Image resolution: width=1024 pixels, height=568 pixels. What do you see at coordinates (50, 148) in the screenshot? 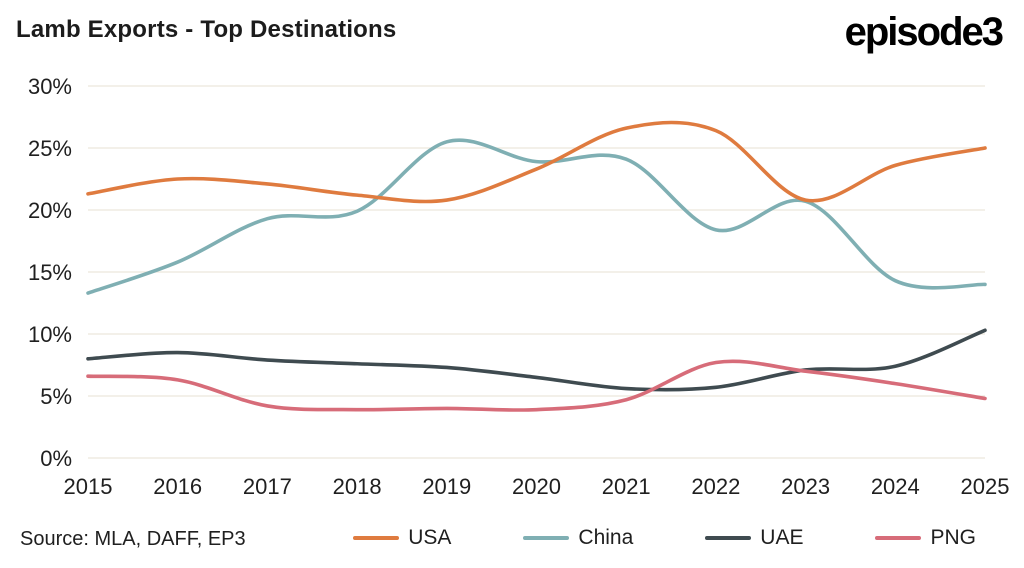
I see `y-tick-label: 25%` at bounding box center [50, 148].